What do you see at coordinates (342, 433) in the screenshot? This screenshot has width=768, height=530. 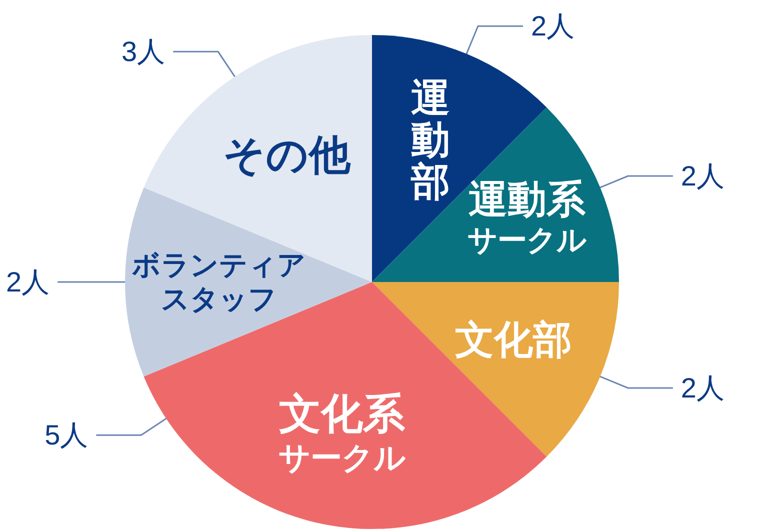 I see `slice-label: 文化系サークル` at bounding box center [342, 433].